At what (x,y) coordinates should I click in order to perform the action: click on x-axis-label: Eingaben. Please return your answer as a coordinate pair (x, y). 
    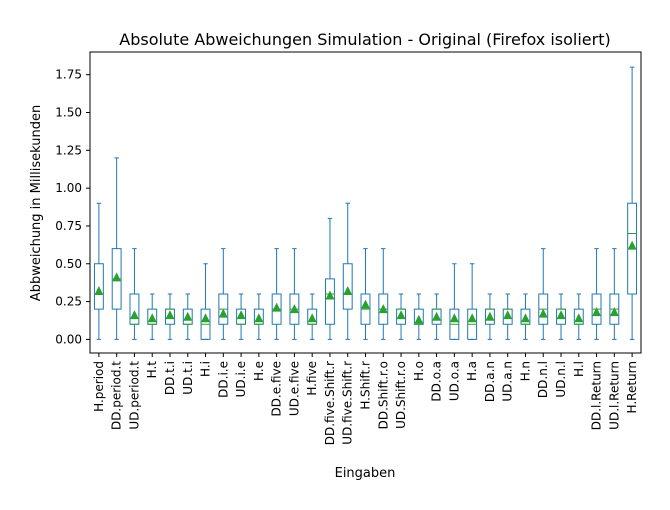
    Looking at the image, I should click on (365, 473).